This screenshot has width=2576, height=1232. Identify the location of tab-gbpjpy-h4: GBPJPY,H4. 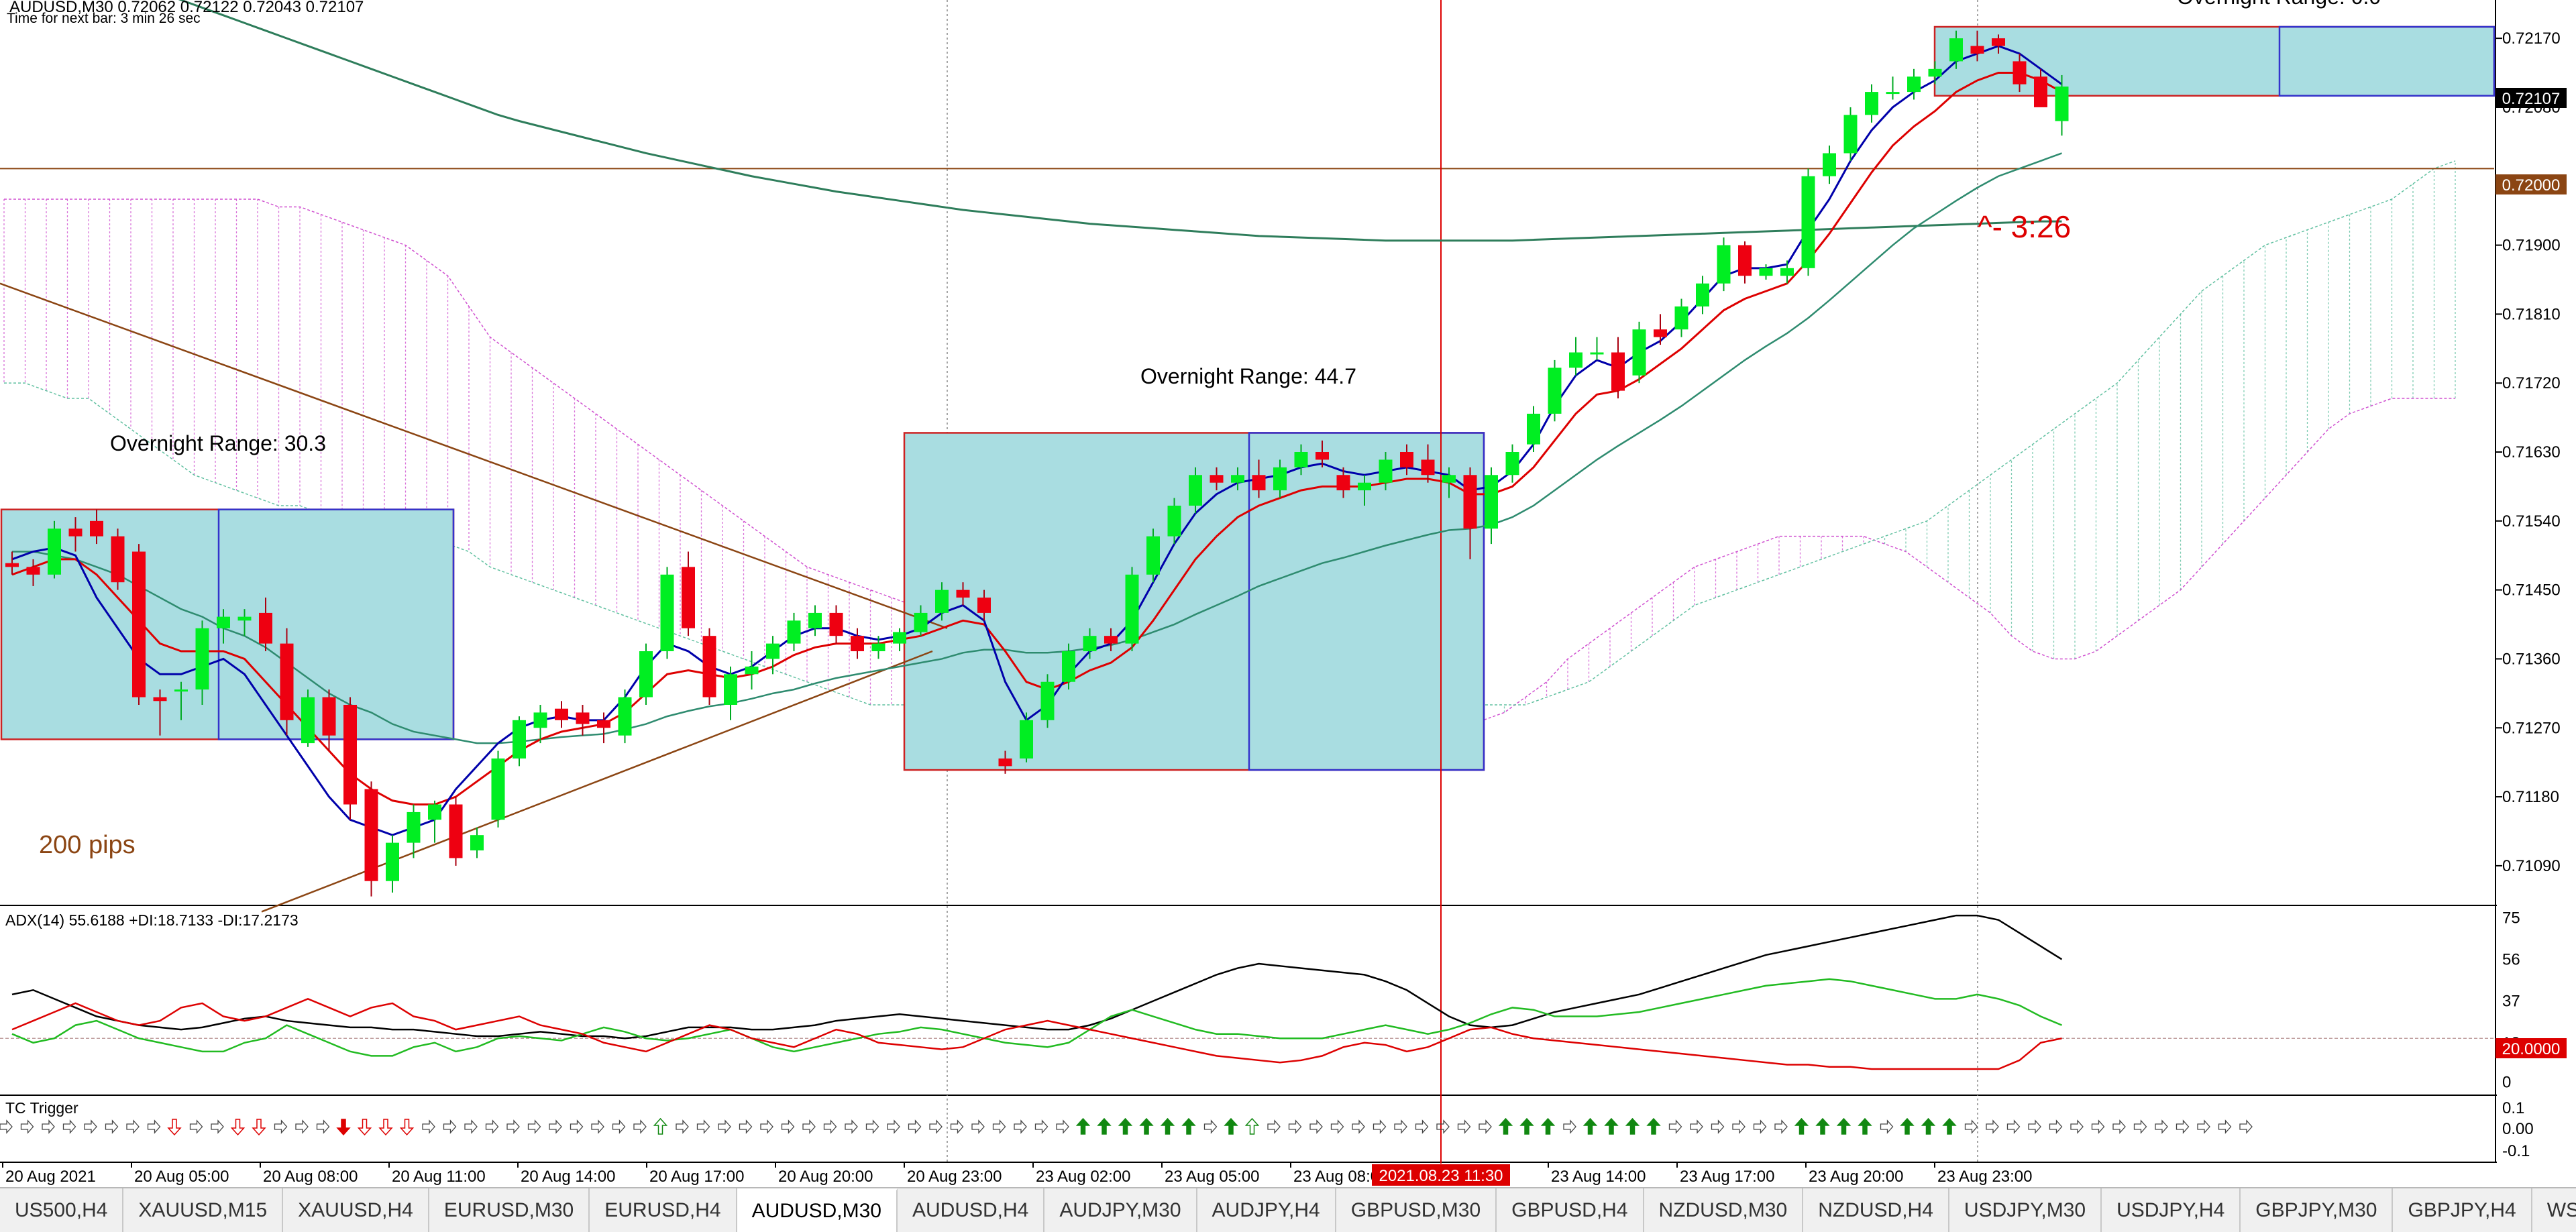
(2462, 1210).